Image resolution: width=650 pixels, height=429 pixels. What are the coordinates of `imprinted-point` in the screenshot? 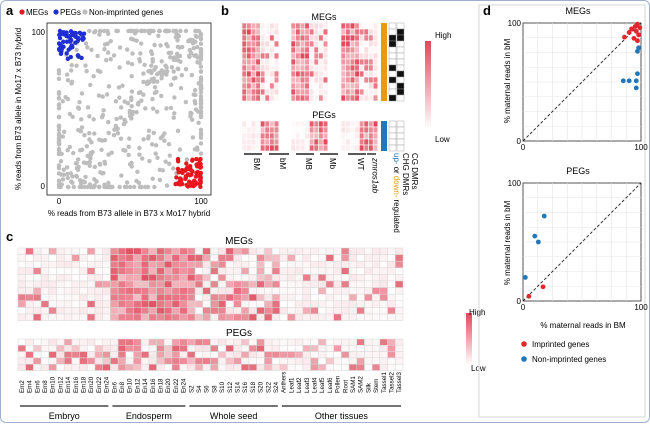 It's located at (543, 287).